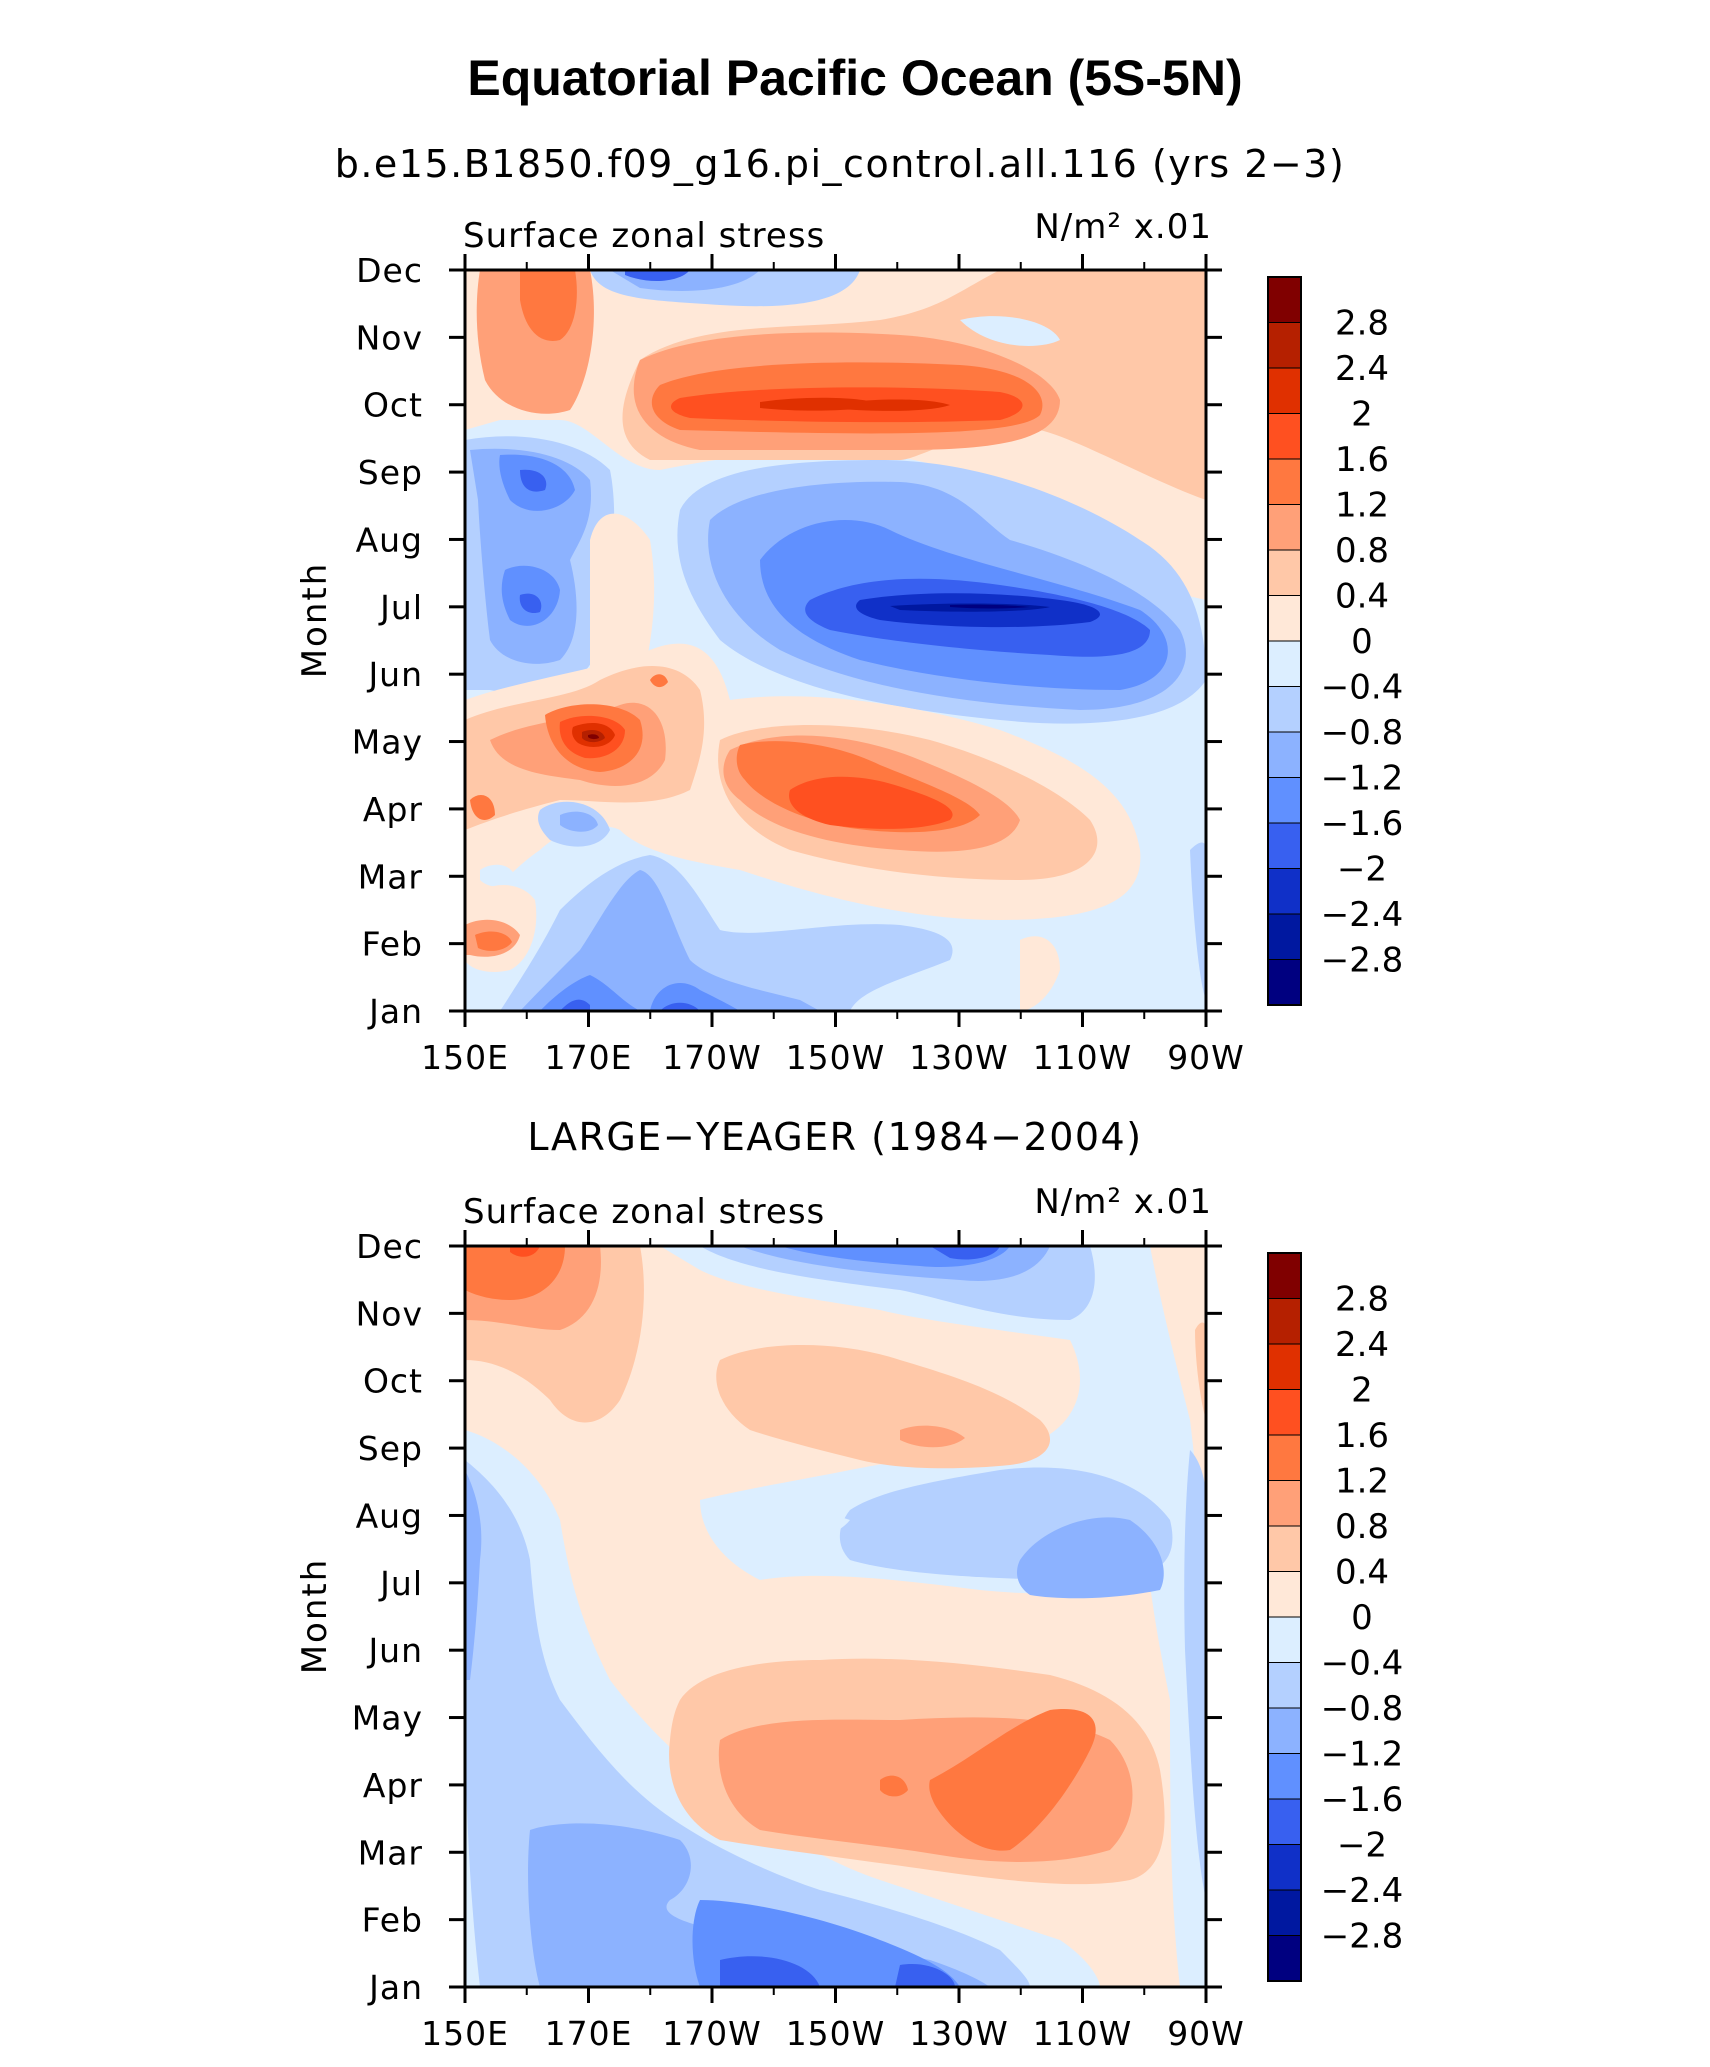  What do you see at coordinates (834, 1137) in the screenshot?
I see `panel-2-subtitle: LARGE−YEAGER (1984−2004)` at bounding box center [834, 1137].